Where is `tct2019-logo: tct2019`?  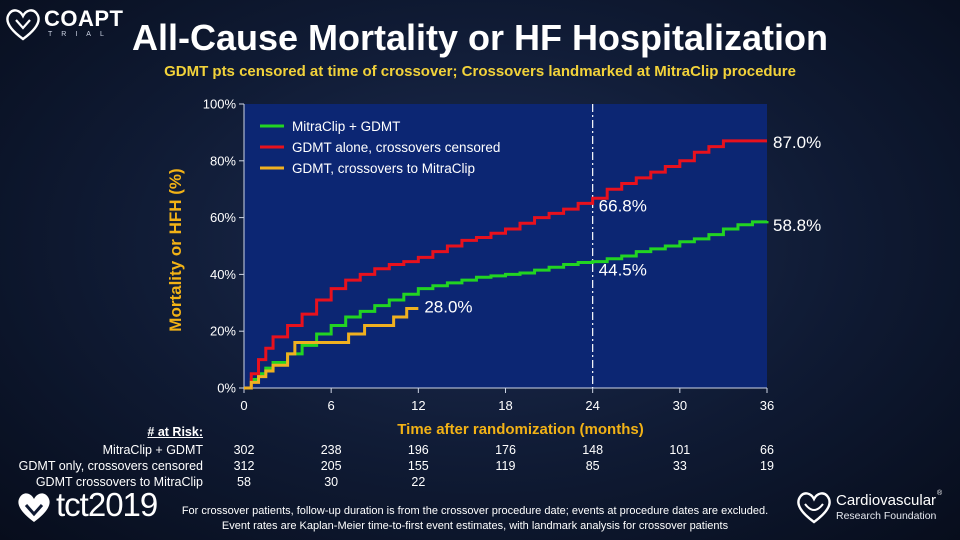
tct2019-logo: tct2019 is located at coordinates (91, 506).